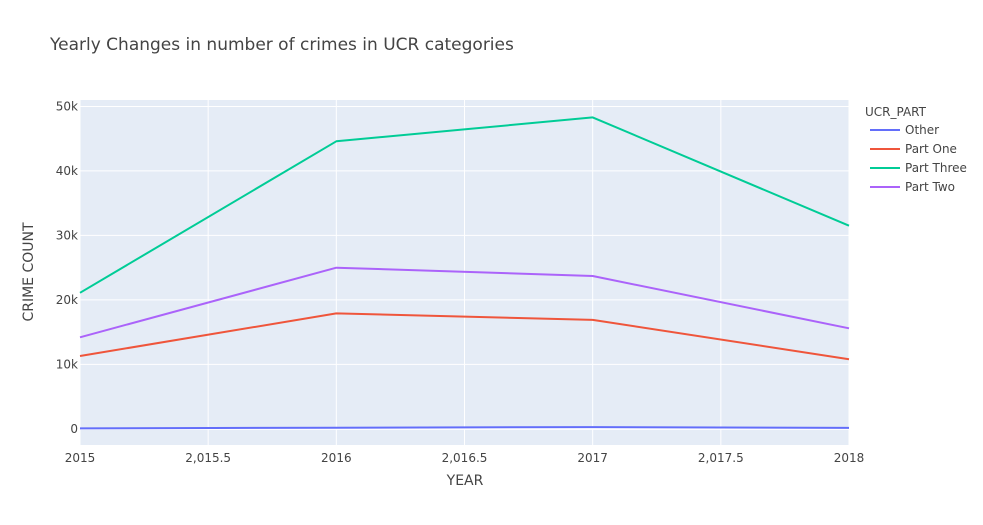 The height and width of the screenshot is (525, 983). I want to click on legend-label: Other, so click(922, 130).